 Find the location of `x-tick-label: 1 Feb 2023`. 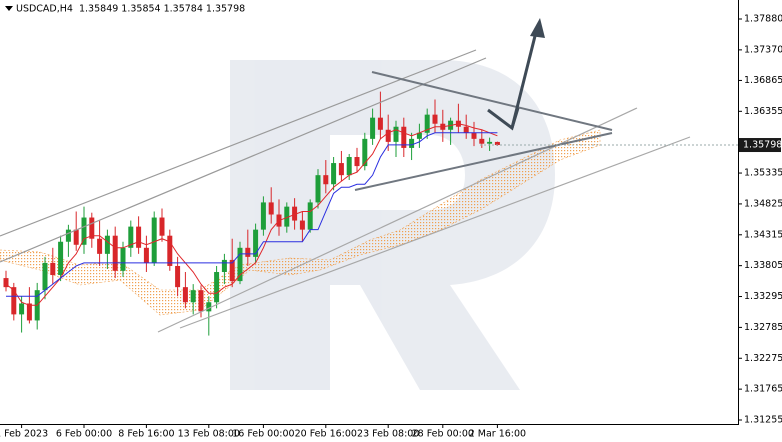

x-tick-label: 1 Feb 2023 is located at coordinates (24, 434).